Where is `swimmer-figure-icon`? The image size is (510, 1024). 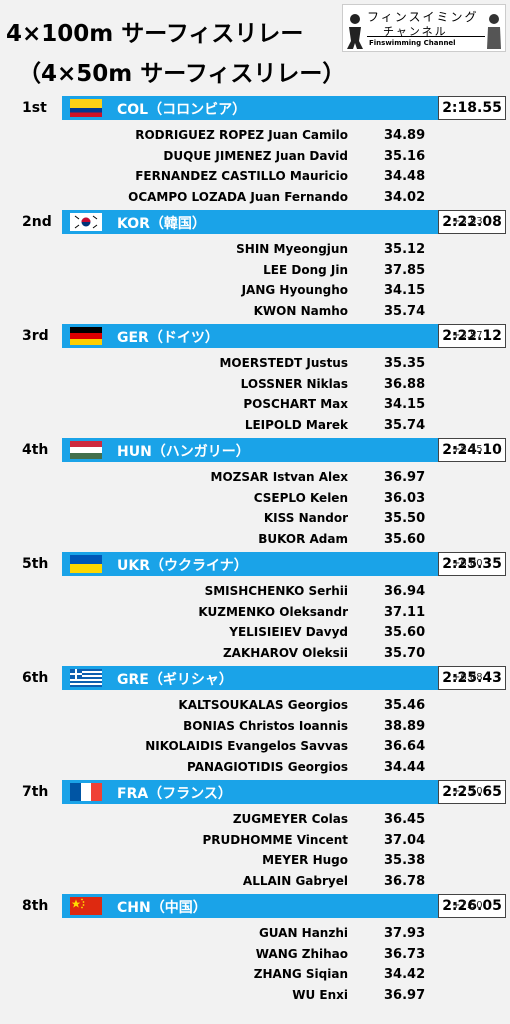 swimmer-figure-icon is located at coordinates (355, 31).